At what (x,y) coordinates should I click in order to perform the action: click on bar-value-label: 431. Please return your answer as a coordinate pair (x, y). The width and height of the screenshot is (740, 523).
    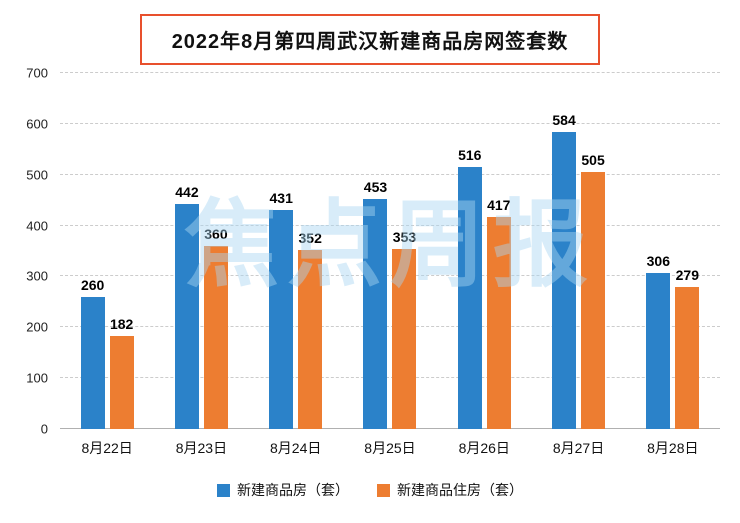
    Looking at the image, I should click on (281, 197).